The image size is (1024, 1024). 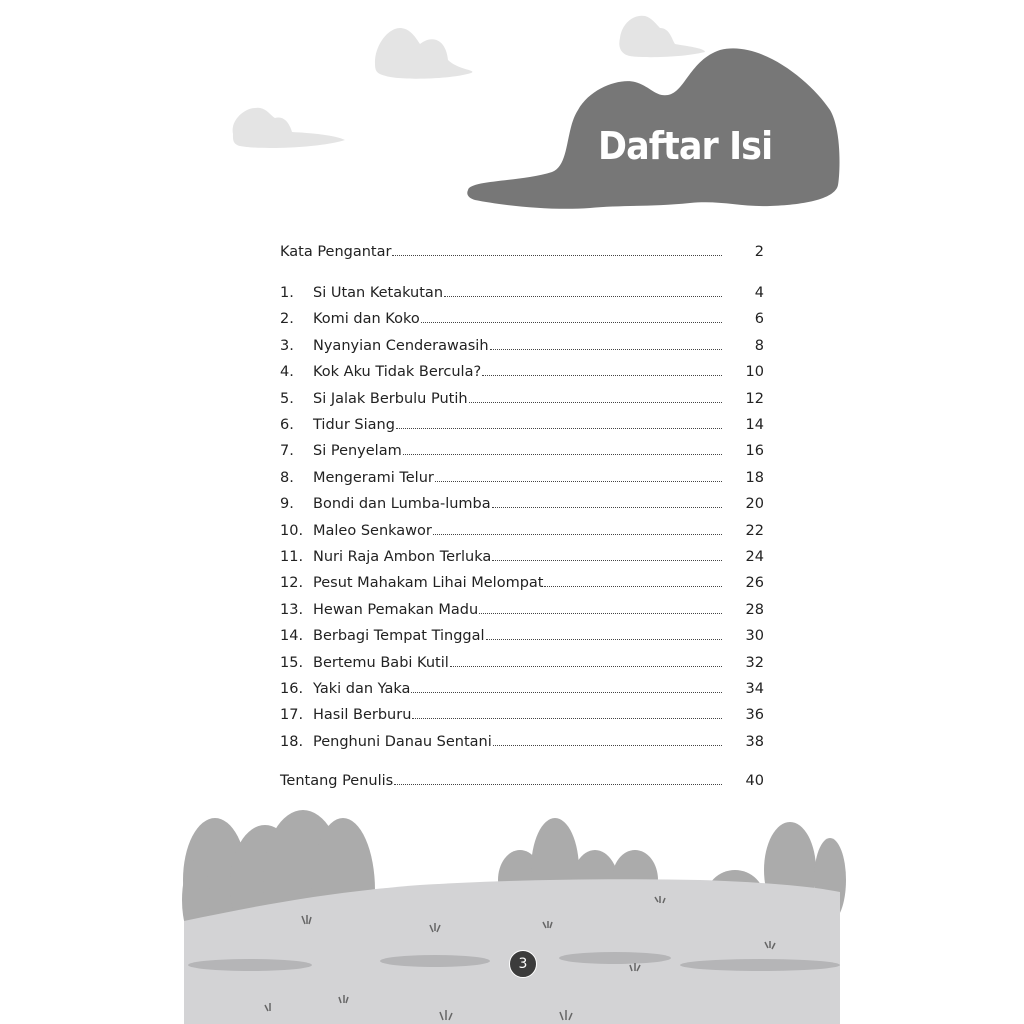 I want to click on toc-entry-label: Bondi dan Lumba-lumba, so click(x=402, y=504).